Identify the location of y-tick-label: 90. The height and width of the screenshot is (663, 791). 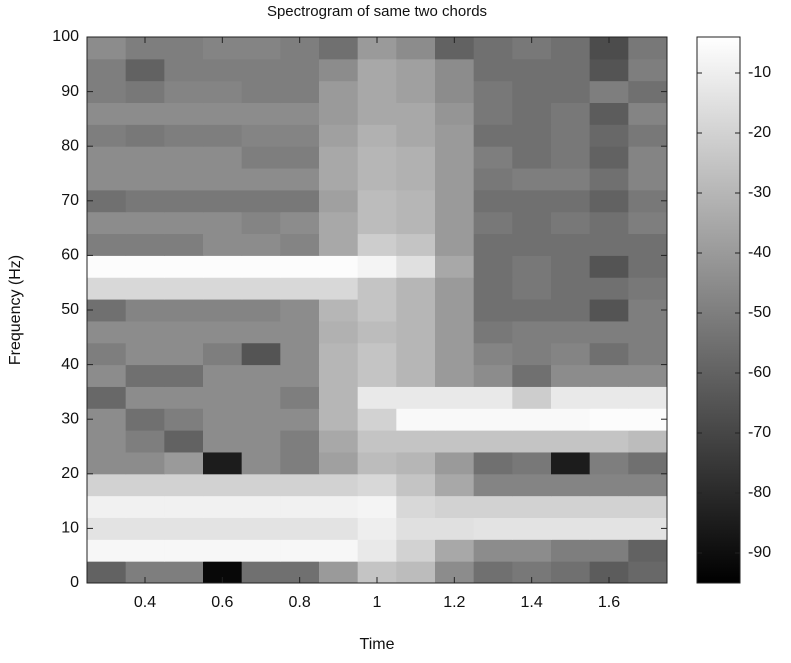
(70, 91).